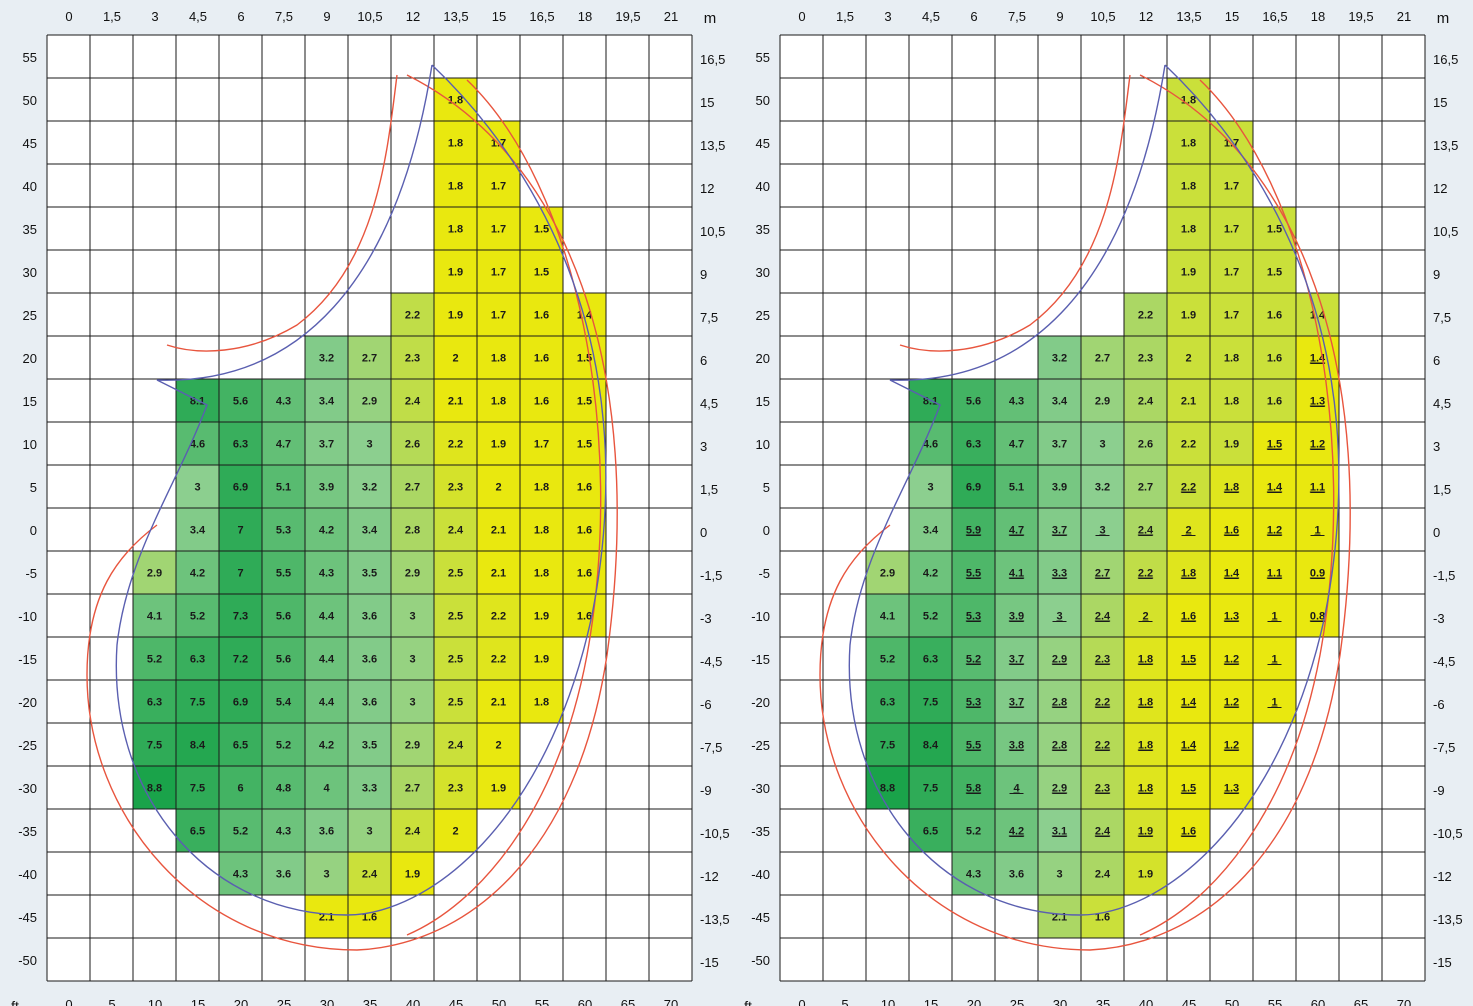 The image size is (1473, 1006). I want to click on y-left-tick-label: 0, so click(33, 530).